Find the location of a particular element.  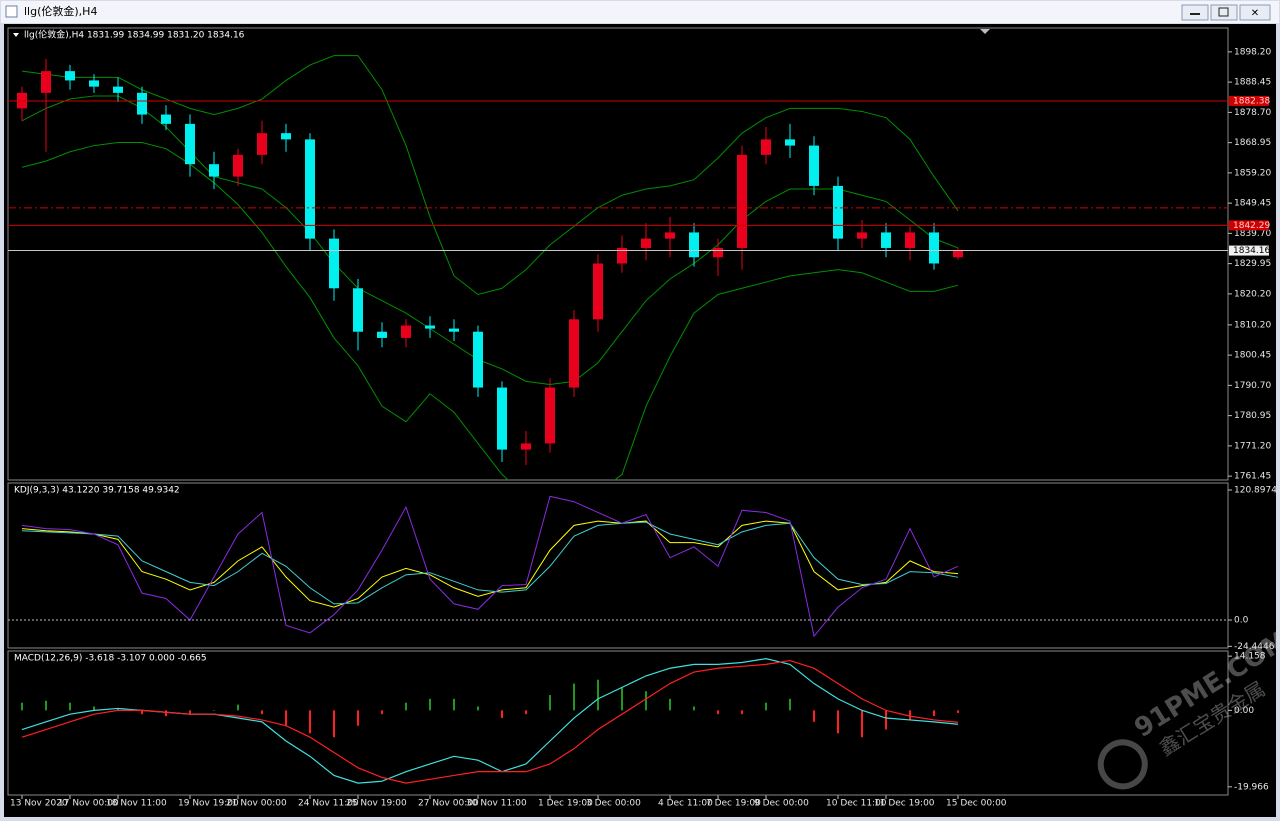

x-tick-label: 17 Nov 00:00 is located at coordinates (88, 804).